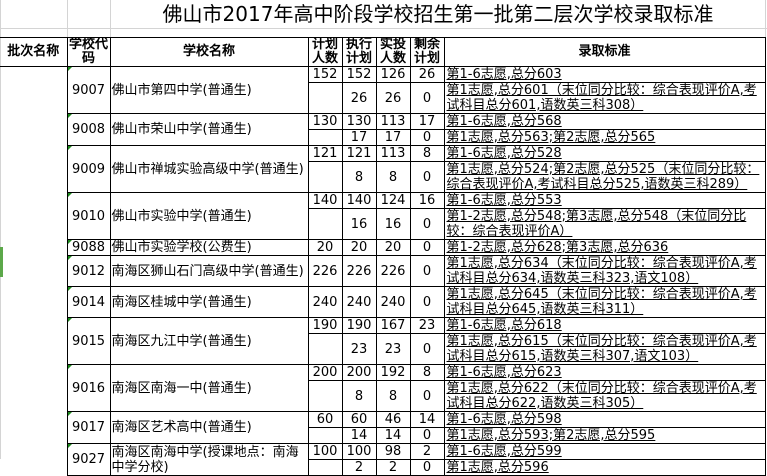  Describe the element at coordinates (359, 52) in the screenshot. I see `header-exec: 执行计划` at that location.